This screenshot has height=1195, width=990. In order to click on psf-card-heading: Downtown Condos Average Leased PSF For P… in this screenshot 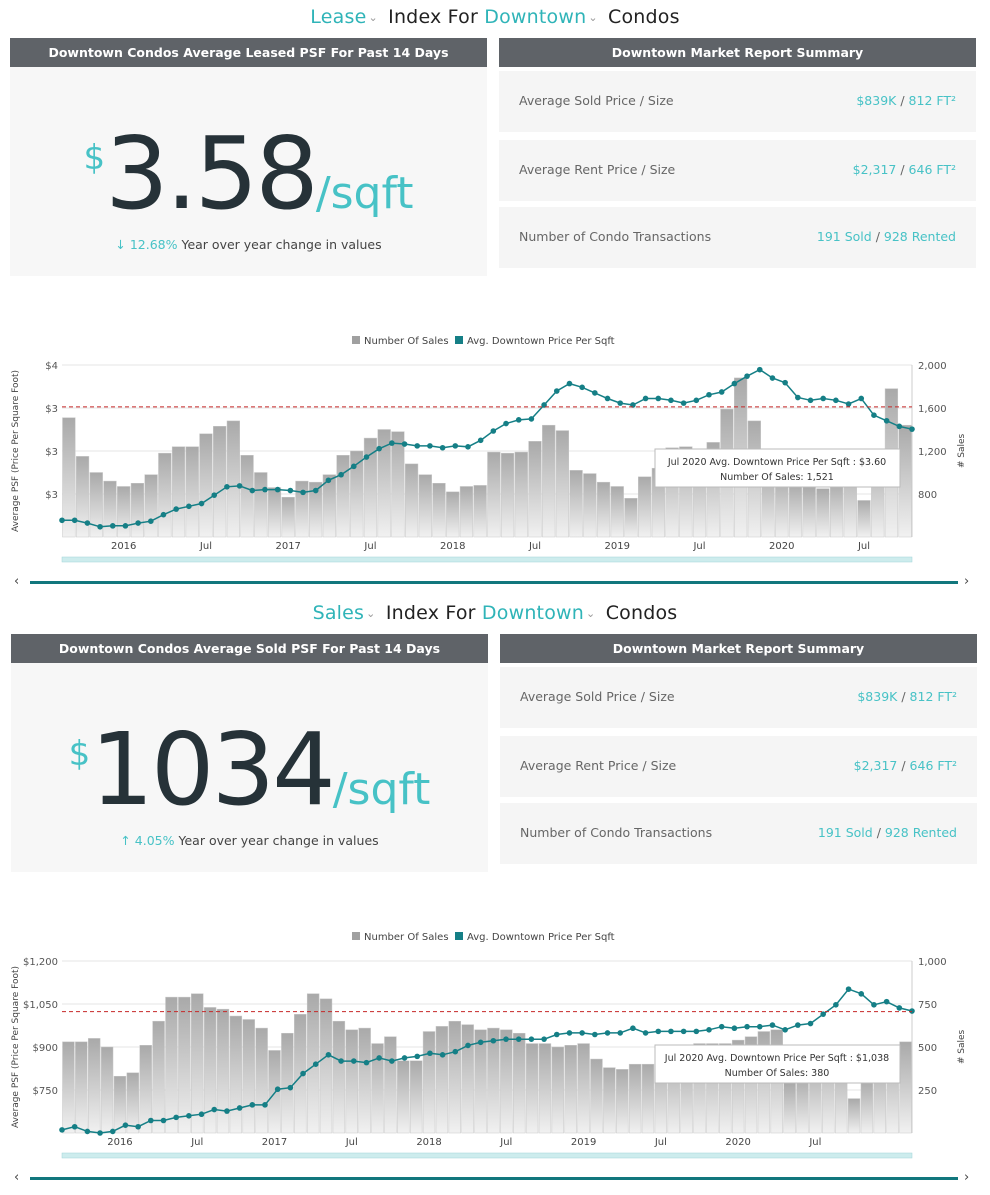, I will do `click(248, 52)`.